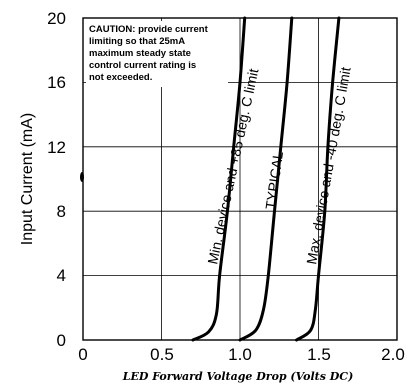 The height and width of the screenshot is (389, 414). What do you see at coordinates (61, 211) in the screenshot?
I see `y-tick-label: 8` at bounding box center [61, 211].